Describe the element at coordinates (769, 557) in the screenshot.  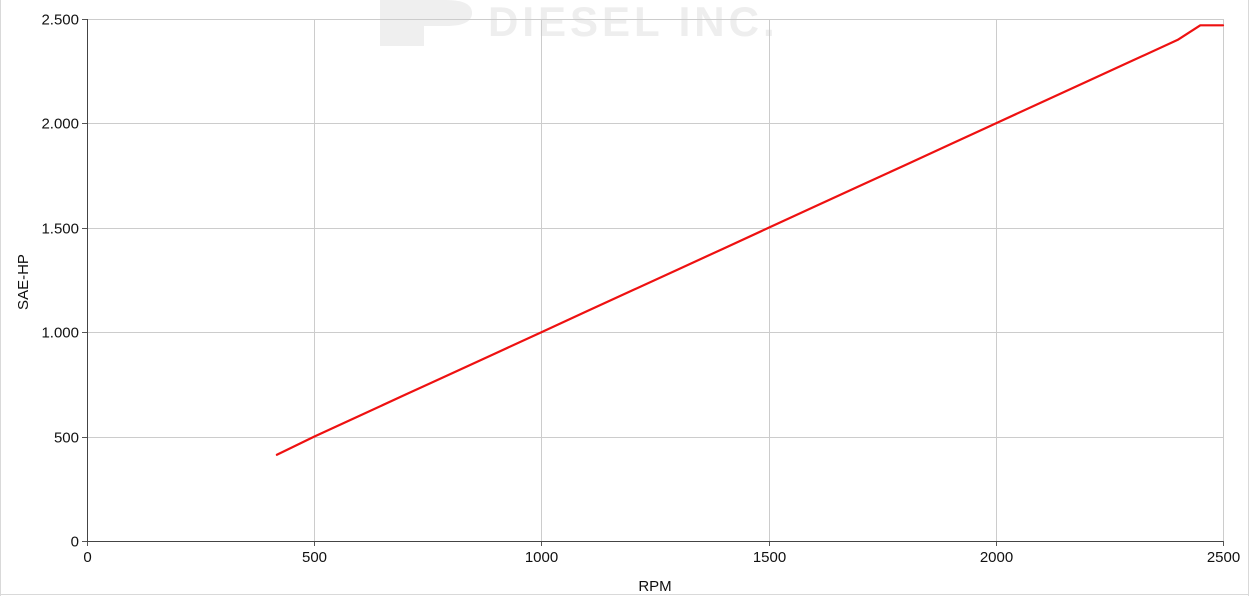
I see `x-tick-label: 1500` at that location.